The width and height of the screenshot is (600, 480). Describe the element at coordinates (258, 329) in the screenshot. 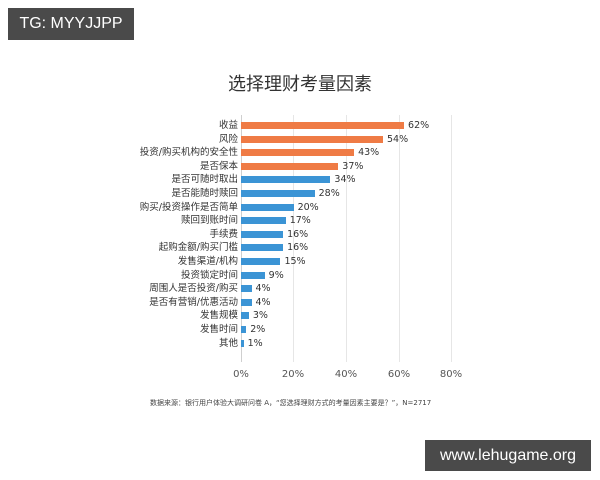

I see `bar-value-label: 2%` at that location.